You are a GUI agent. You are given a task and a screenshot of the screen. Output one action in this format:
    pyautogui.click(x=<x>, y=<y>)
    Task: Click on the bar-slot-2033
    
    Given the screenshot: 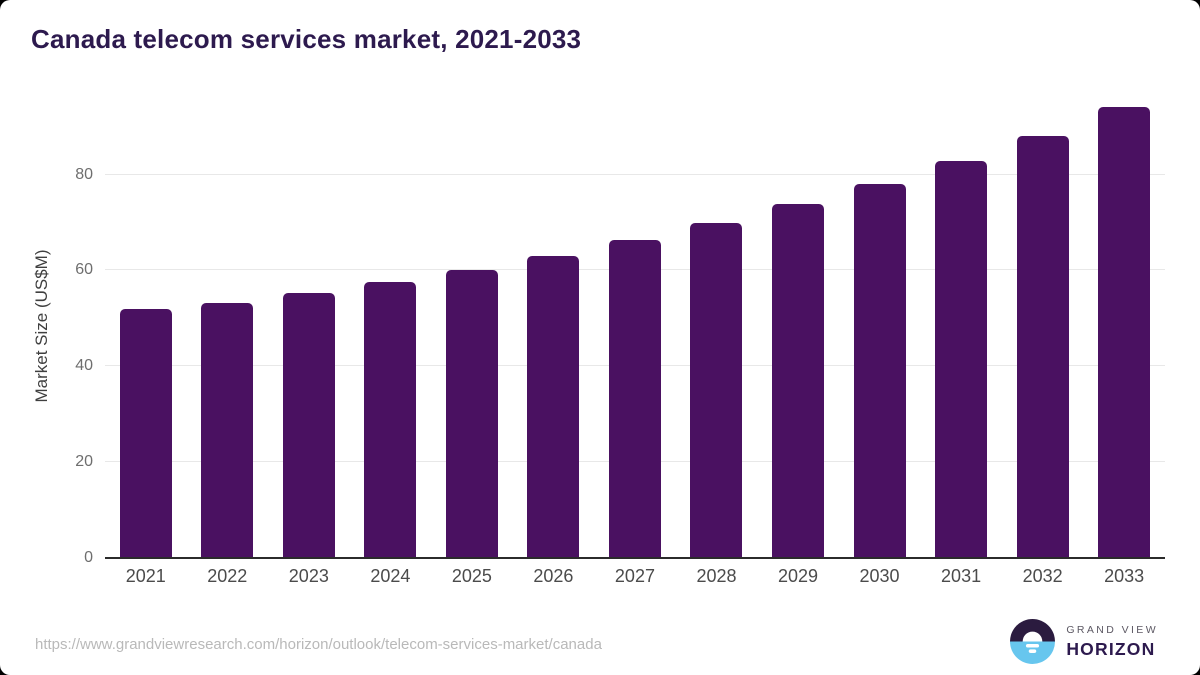 What is the action you would take?
    pyautogui.click(x=1124, y=326)
    